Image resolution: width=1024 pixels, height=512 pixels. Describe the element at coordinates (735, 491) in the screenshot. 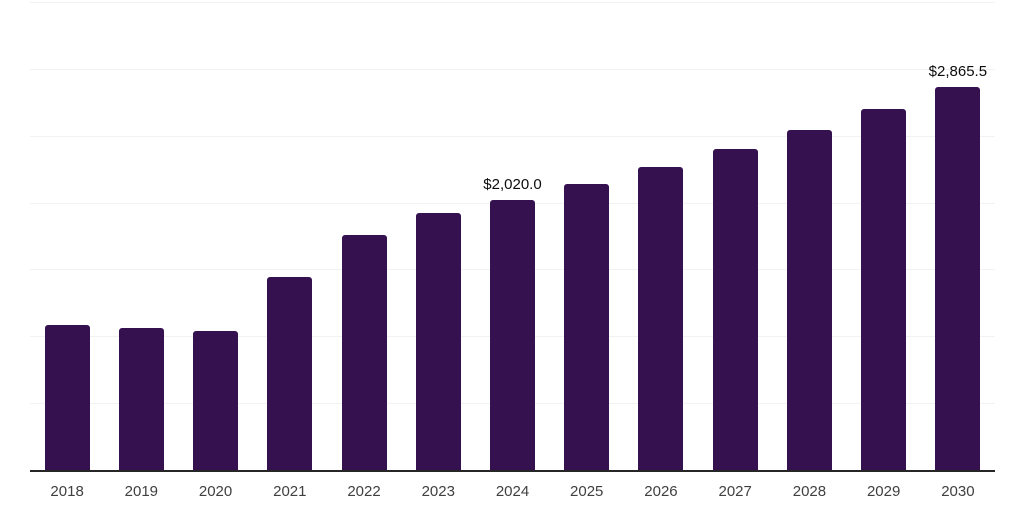

I see `x-tick-label-2027: 2027` at that location.